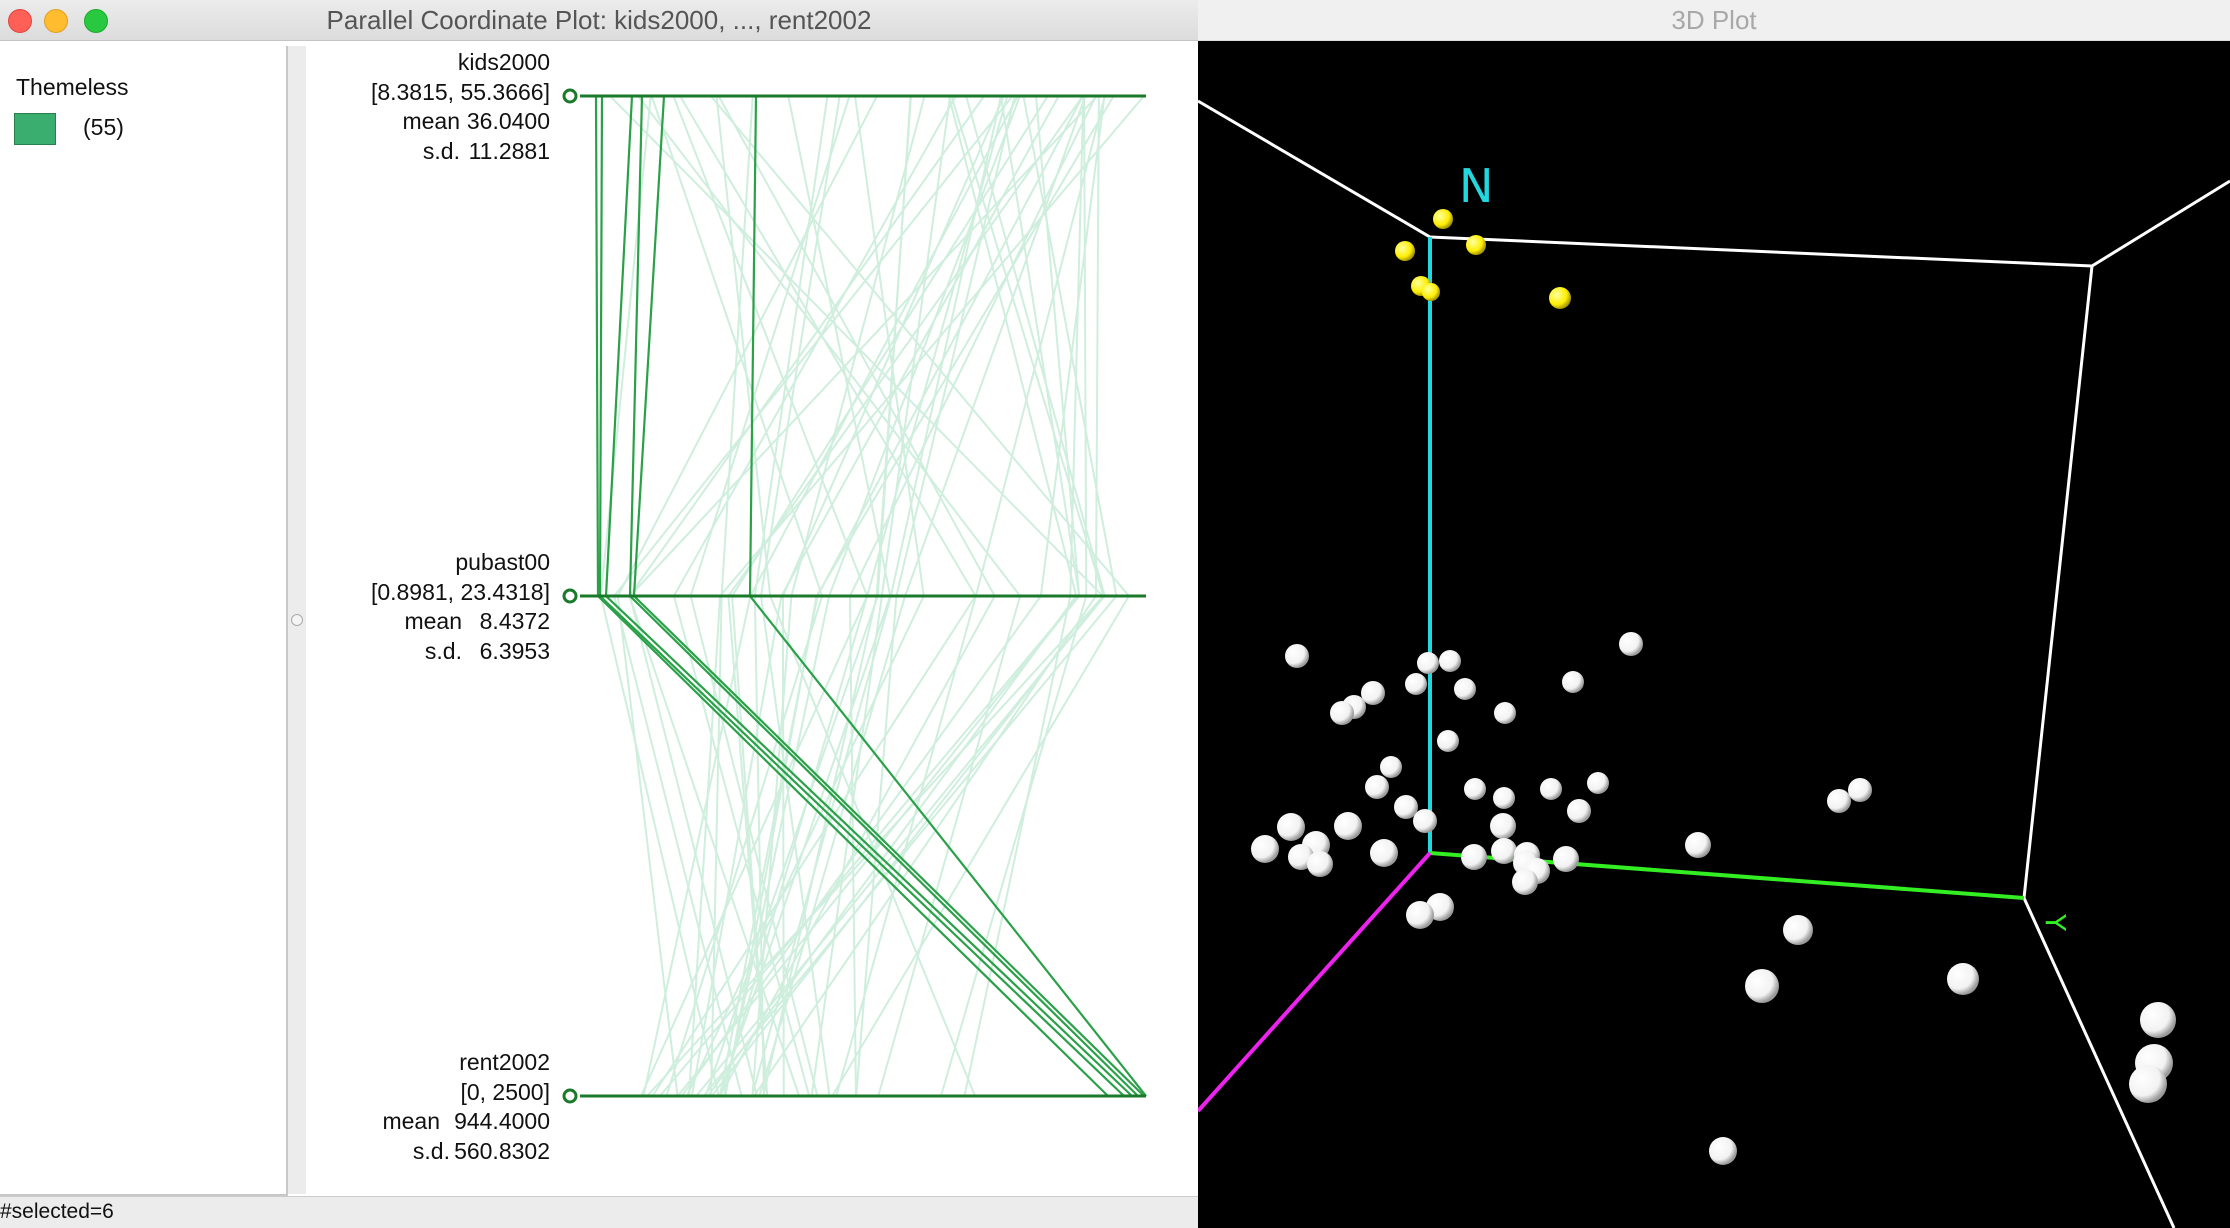 The width and height of the screenshot is (2230, 1228). I want to click on legend-color-swatch, so click(35, 129).